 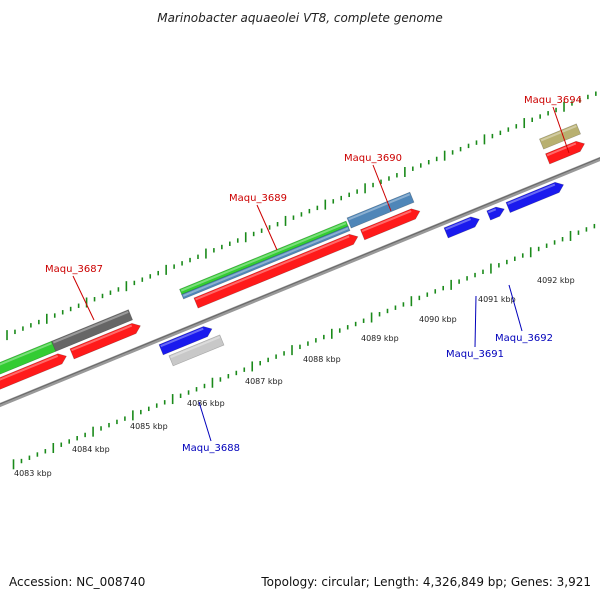 What do you see at coordinates (258, 198) in the screenshot?
I see `gene-label: Maqu_3689` at bounding box center [258, 198].